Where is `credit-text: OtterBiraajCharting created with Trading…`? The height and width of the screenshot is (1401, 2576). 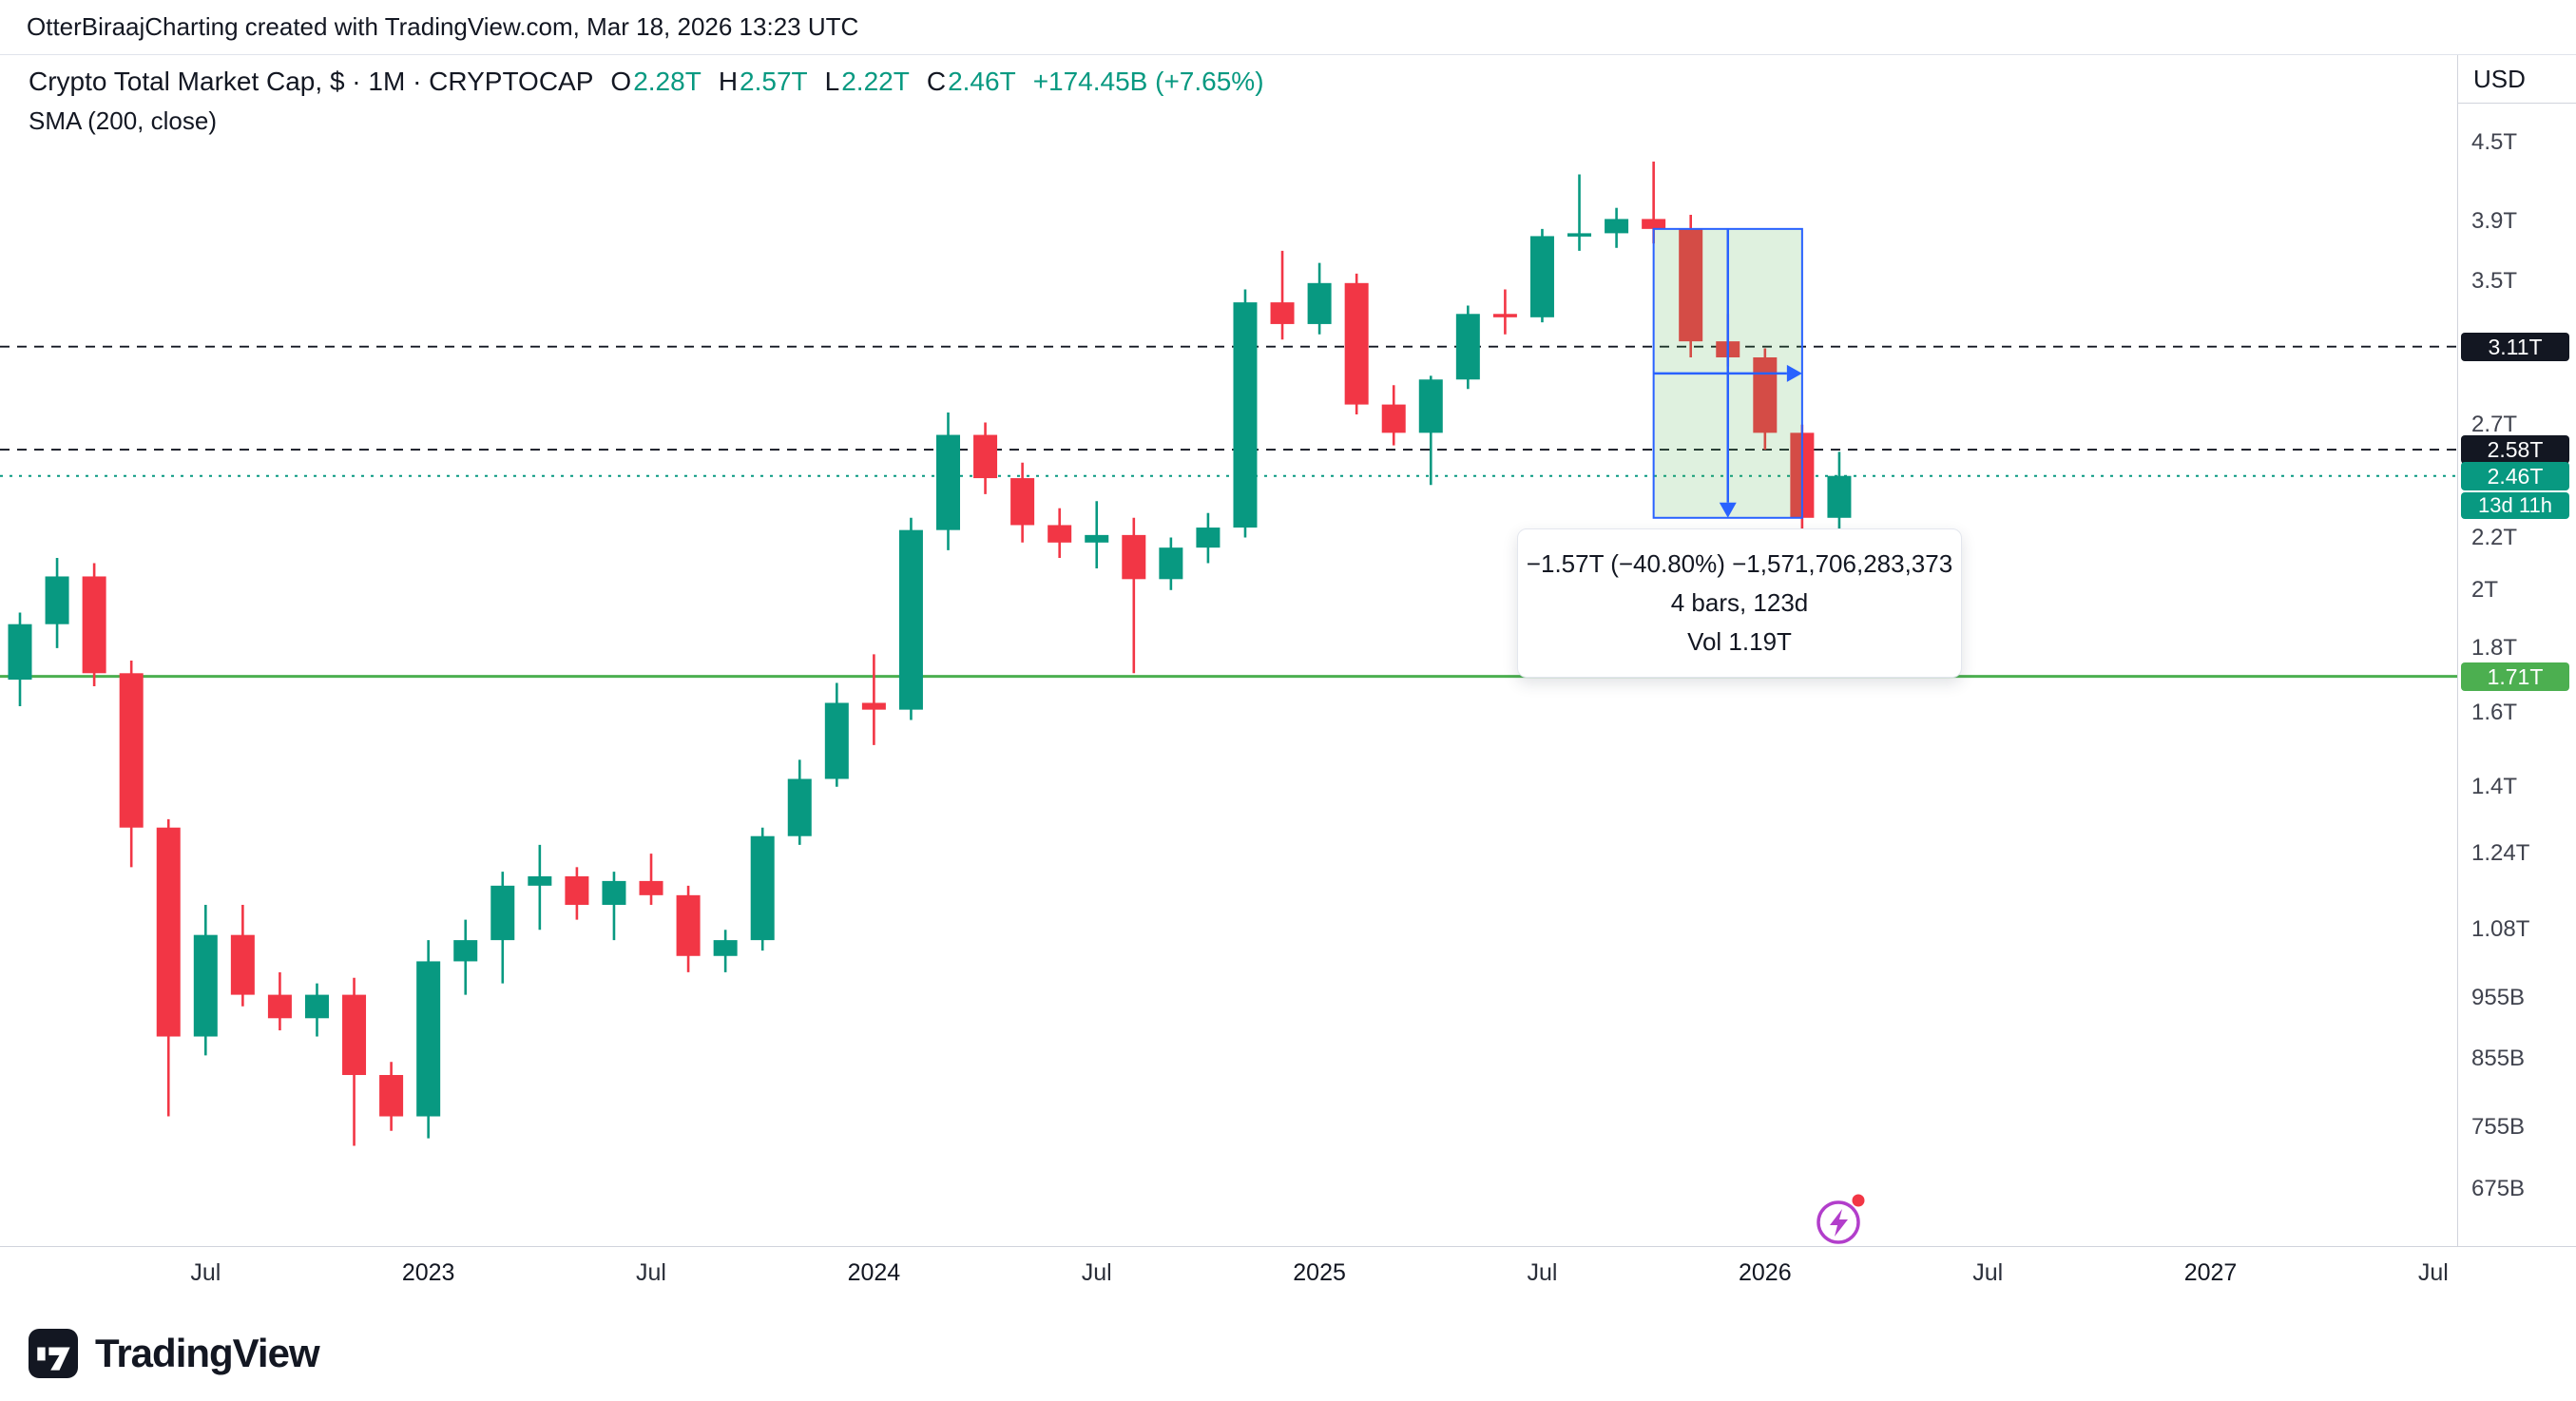 credit-text: OtterBiraajCharting created with Trading… is located at coordinates (443, 26).